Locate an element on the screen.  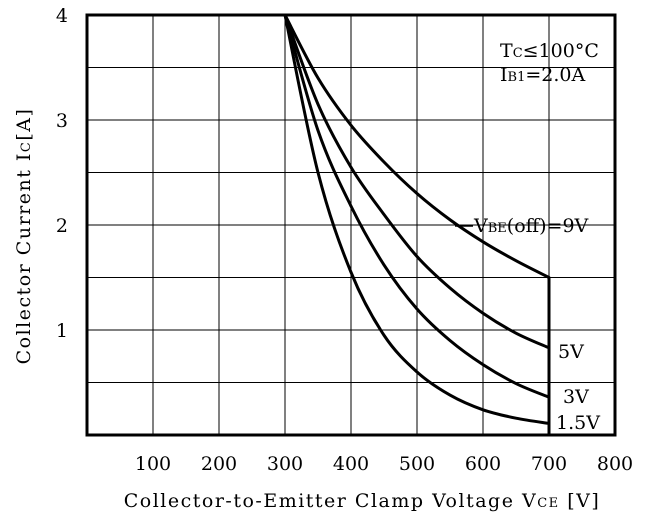
y-axis-unit: [A] is located at coordinates (24, 124).